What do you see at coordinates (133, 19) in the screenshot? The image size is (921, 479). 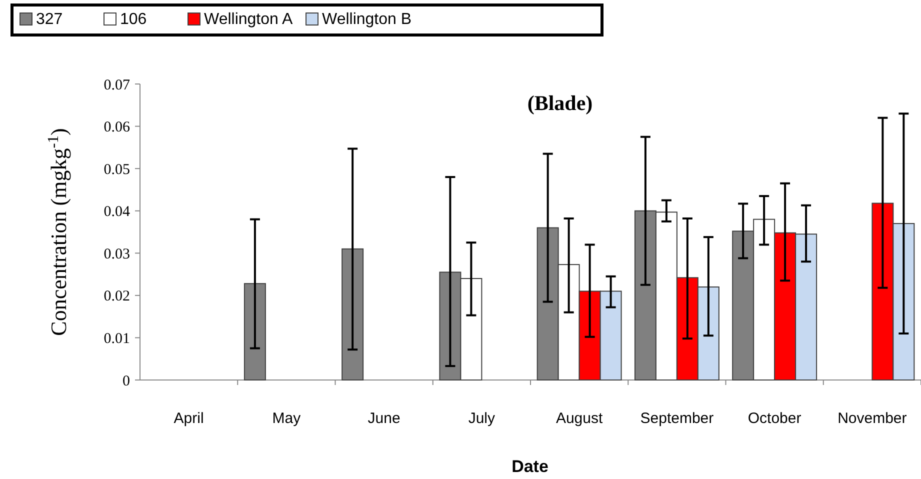 I see `legend-label: 106` at bounding box center [133, 19].